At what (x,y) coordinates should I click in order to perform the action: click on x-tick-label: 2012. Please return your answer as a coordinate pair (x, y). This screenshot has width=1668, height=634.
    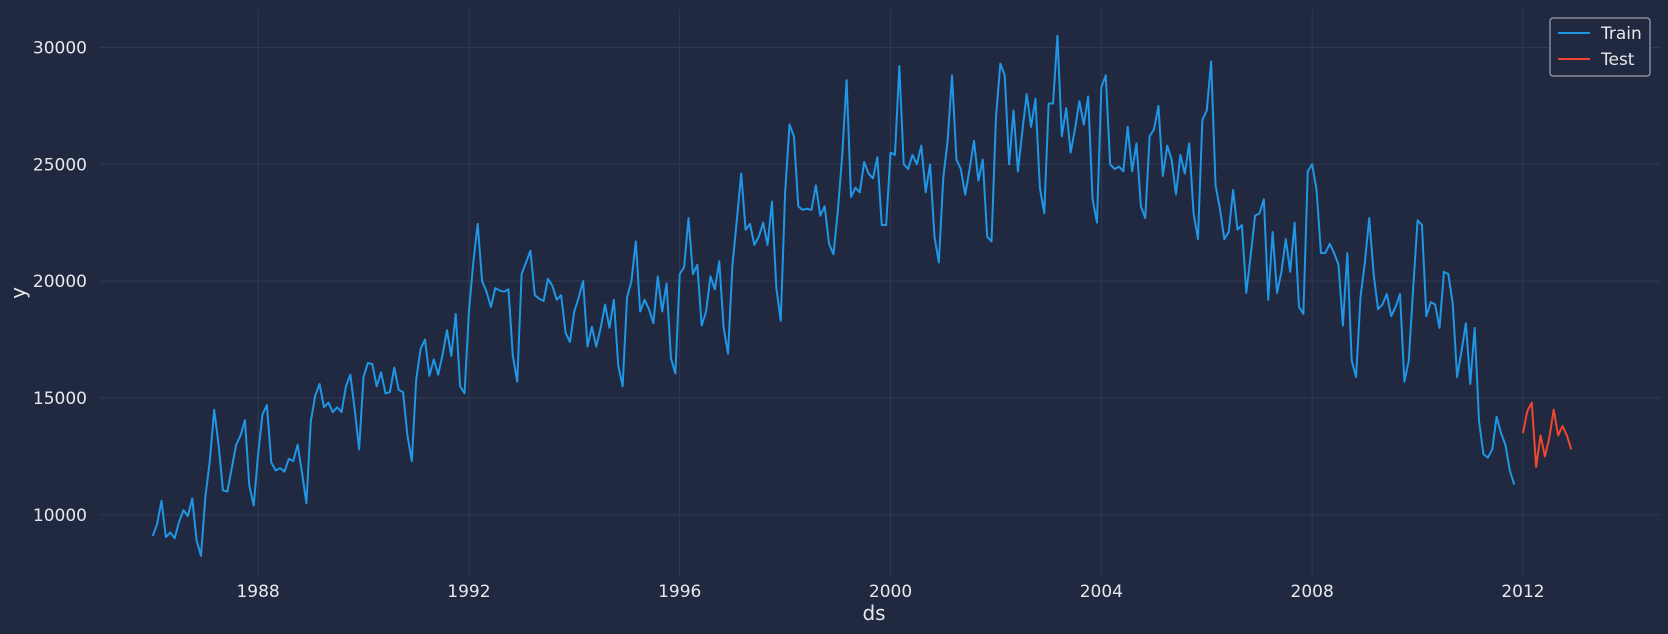
    Looking at the image, I should click on (1522, 592).